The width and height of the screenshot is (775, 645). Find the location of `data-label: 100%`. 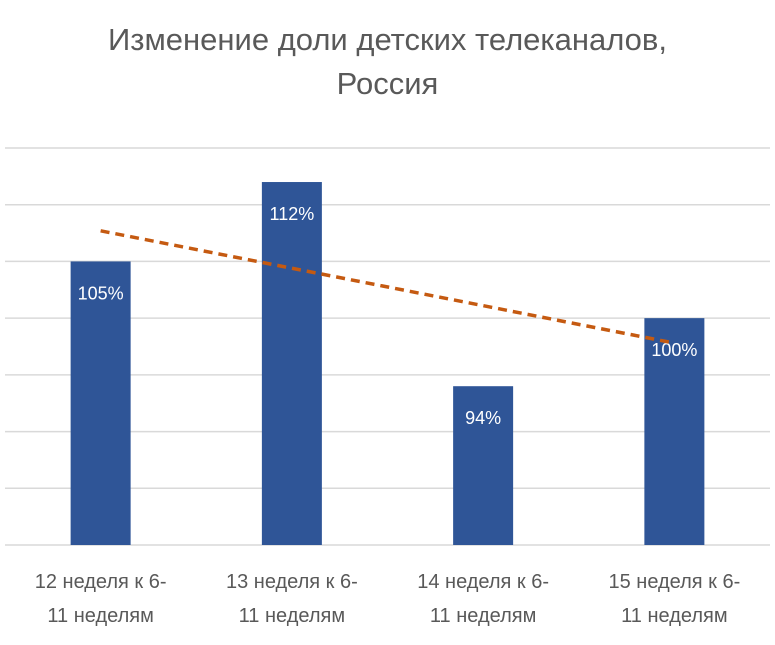

data-label: 100% is located at coordinates (674, 350).